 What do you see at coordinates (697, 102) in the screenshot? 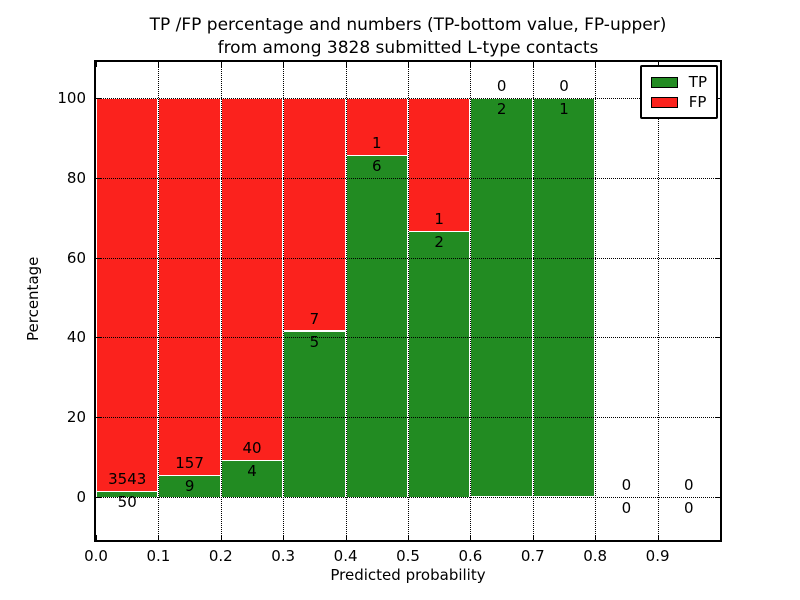
I see `fp-legend-label: FP` at bounding box center [697, 102].